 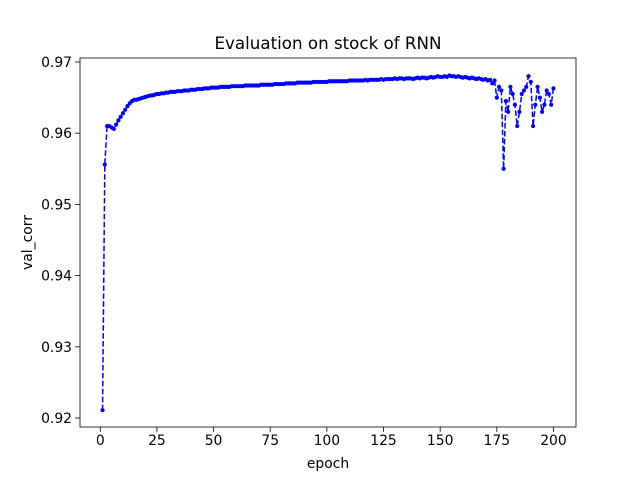 What do you see at coordinates (327, 441) in the screenshot?
I see `x-tick-label: 100` at bounding box center [327, 441].